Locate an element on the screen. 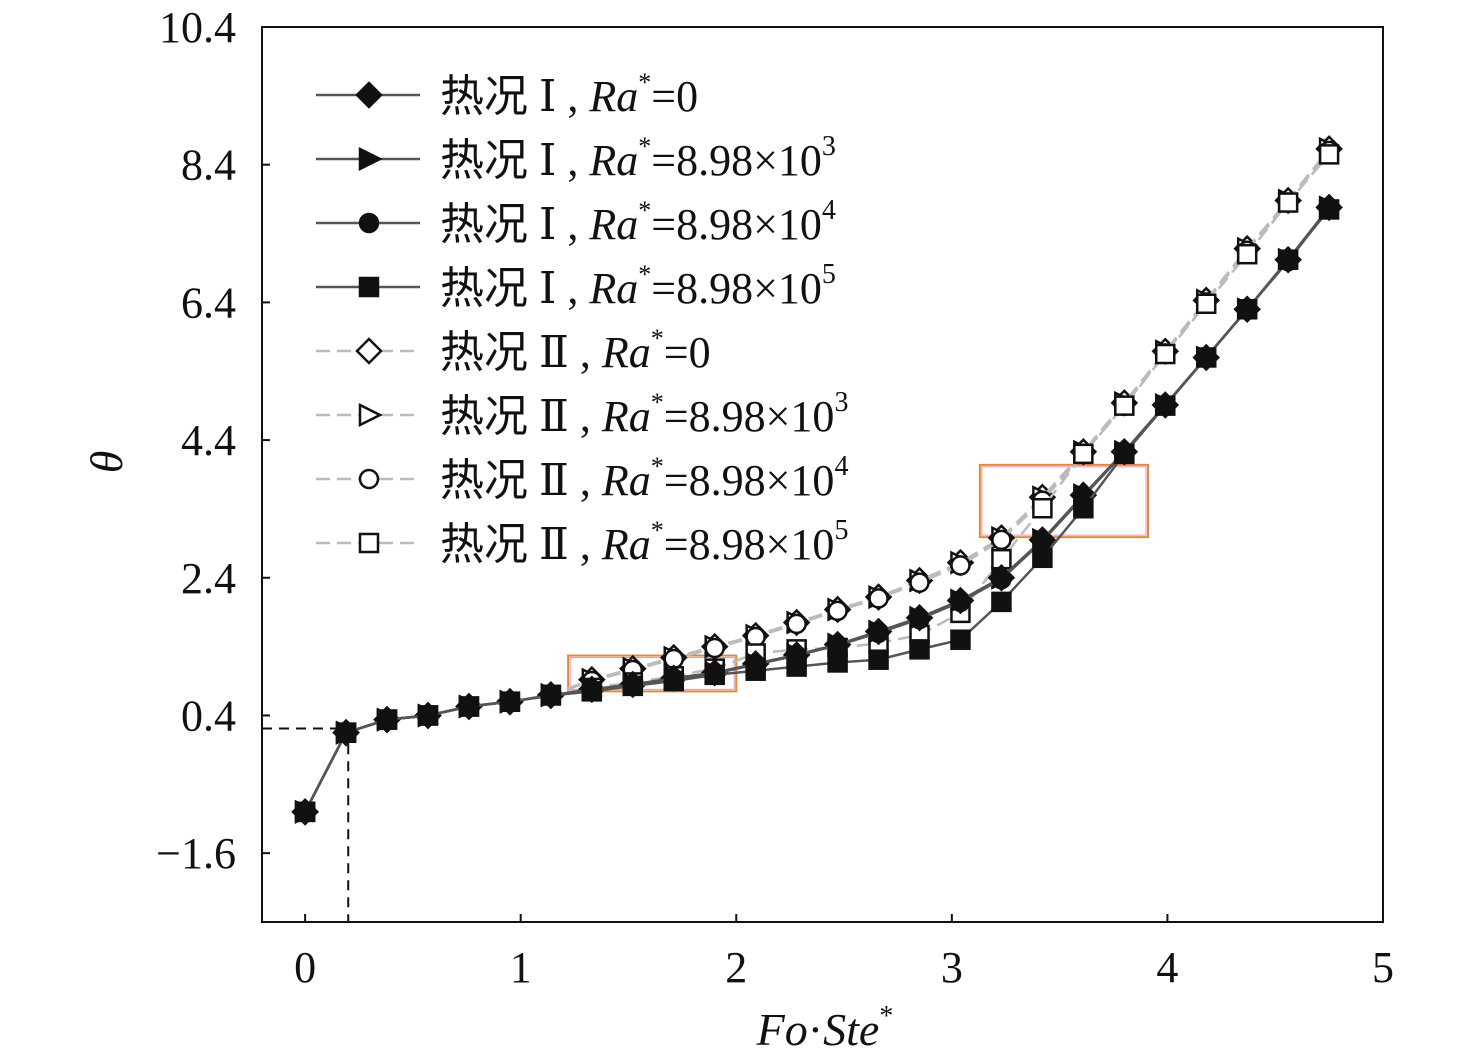  x-tick-label: 5 is located at coordinates (1383, 967).